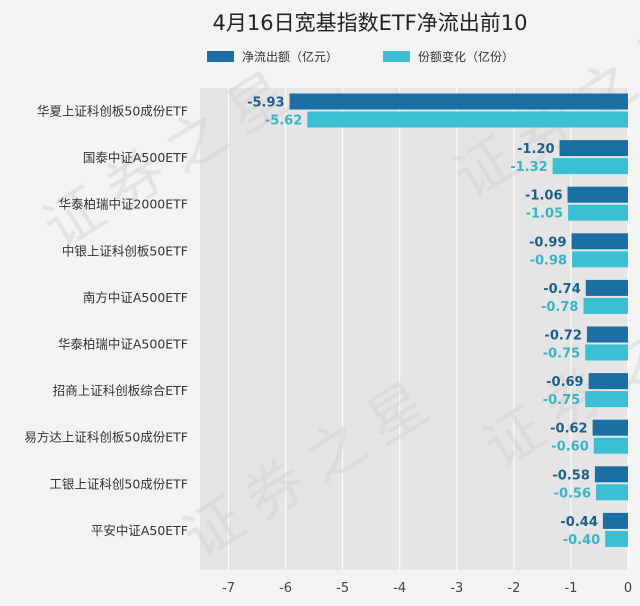  What do you see at coordinates (265, 103) in the screenshot?
I see `data-label-net-outflow: -5.93` at bounding box center [265, 103].